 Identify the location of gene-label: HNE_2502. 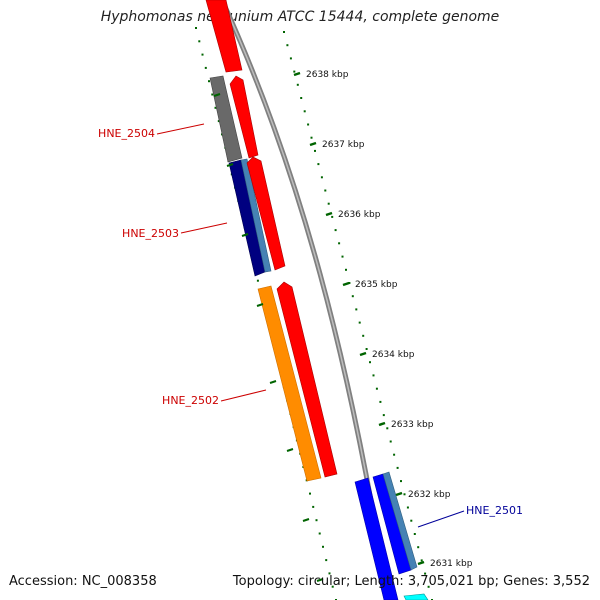
(190, 400).